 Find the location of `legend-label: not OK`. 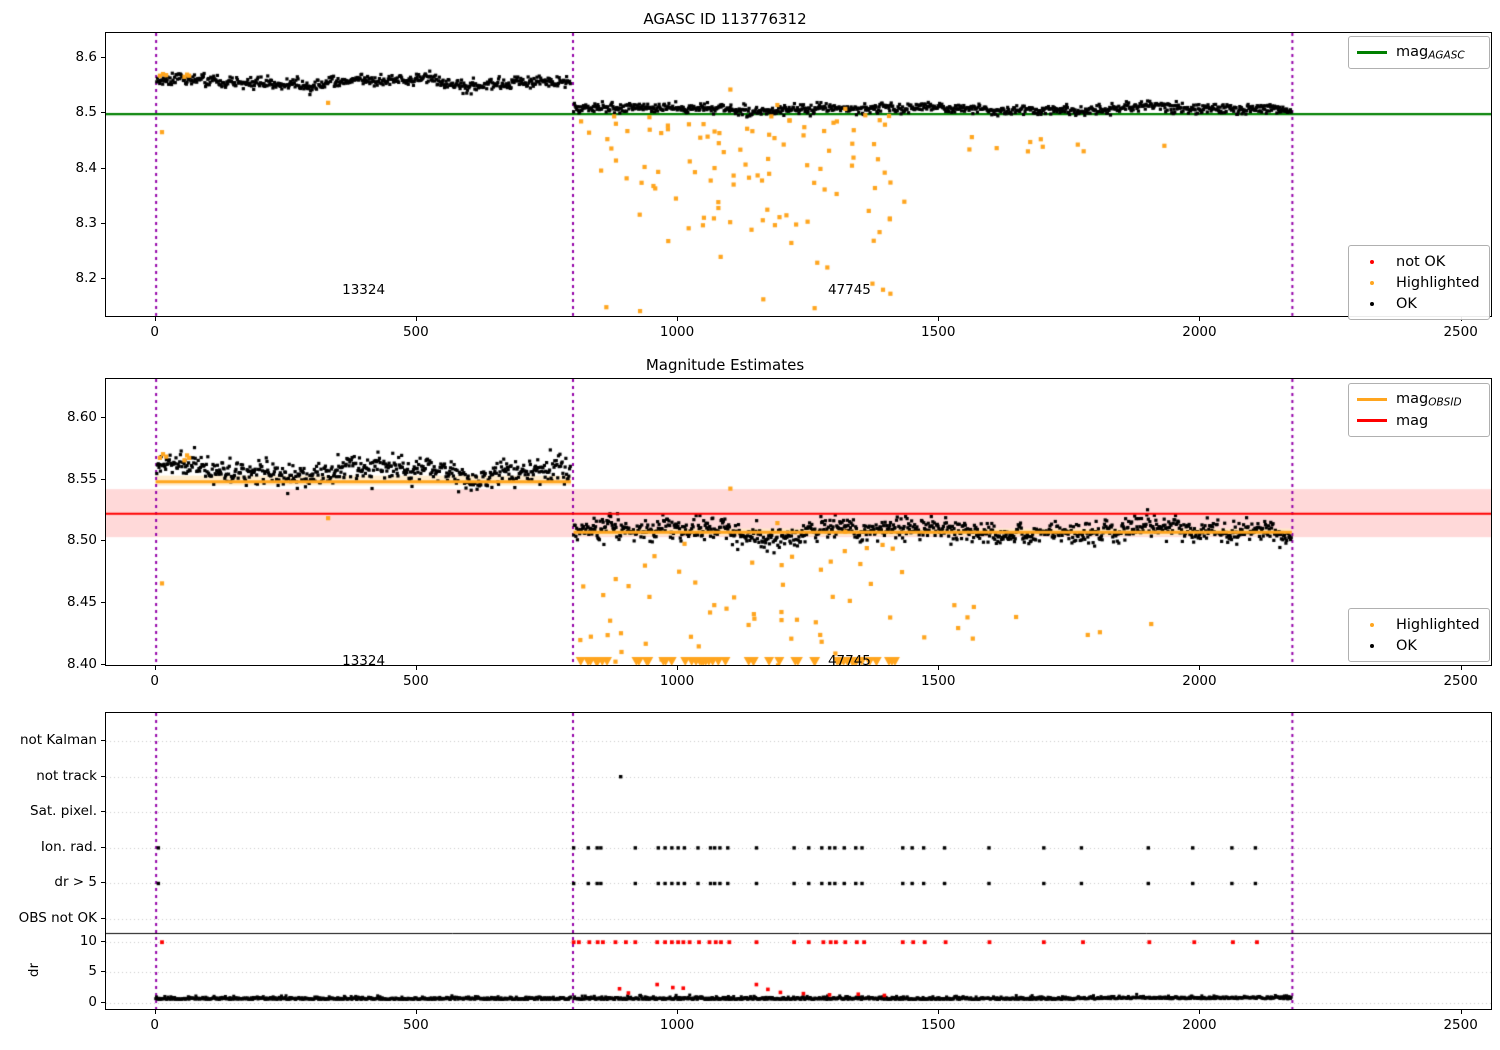

legend-label: not OK is located at coordinates (1421, 261).